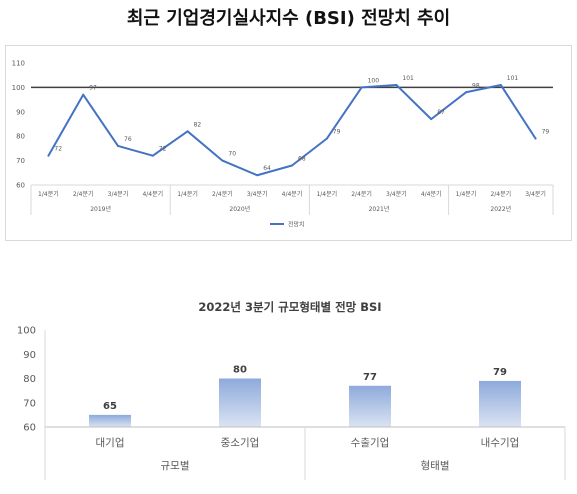 The width and height of the screenshot is (577, 494). I want to click on x-tick-label: 수출기업, so click(370, 442).